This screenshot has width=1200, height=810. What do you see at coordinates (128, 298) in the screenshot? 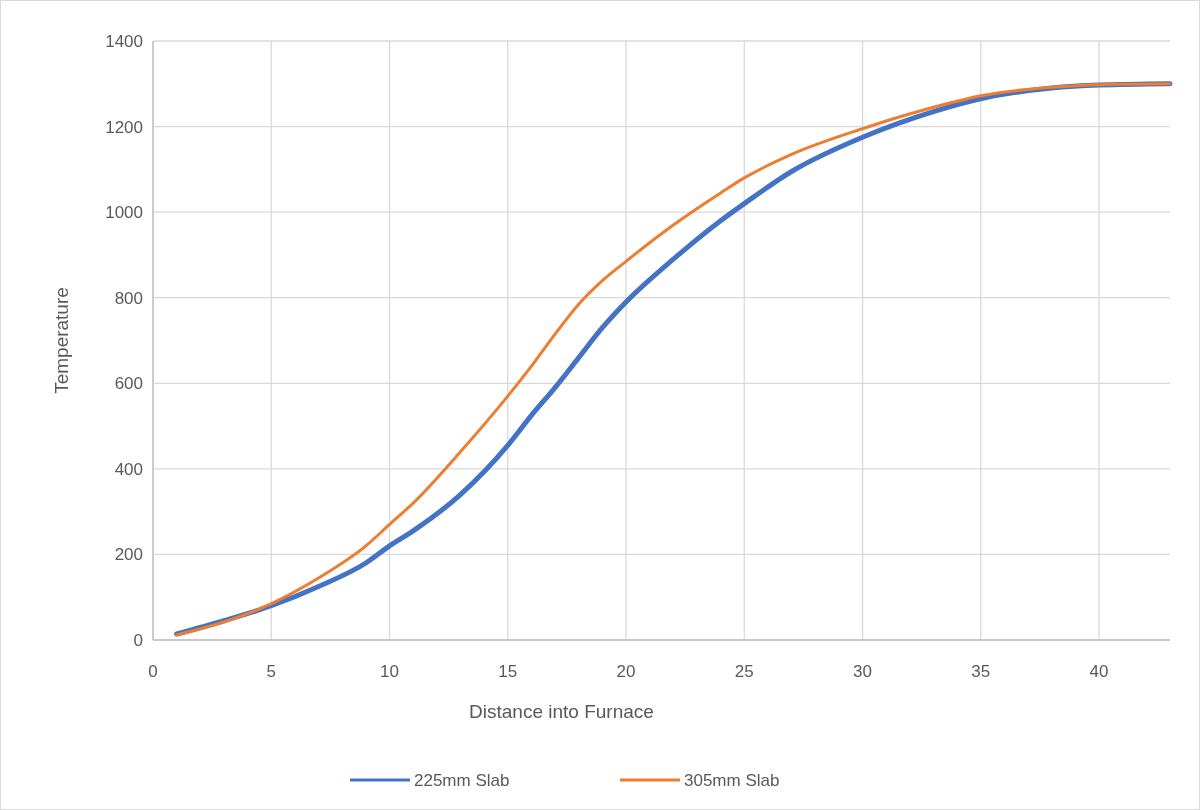
I see `y-tick-label: 800` at bounding box center [128, 298].